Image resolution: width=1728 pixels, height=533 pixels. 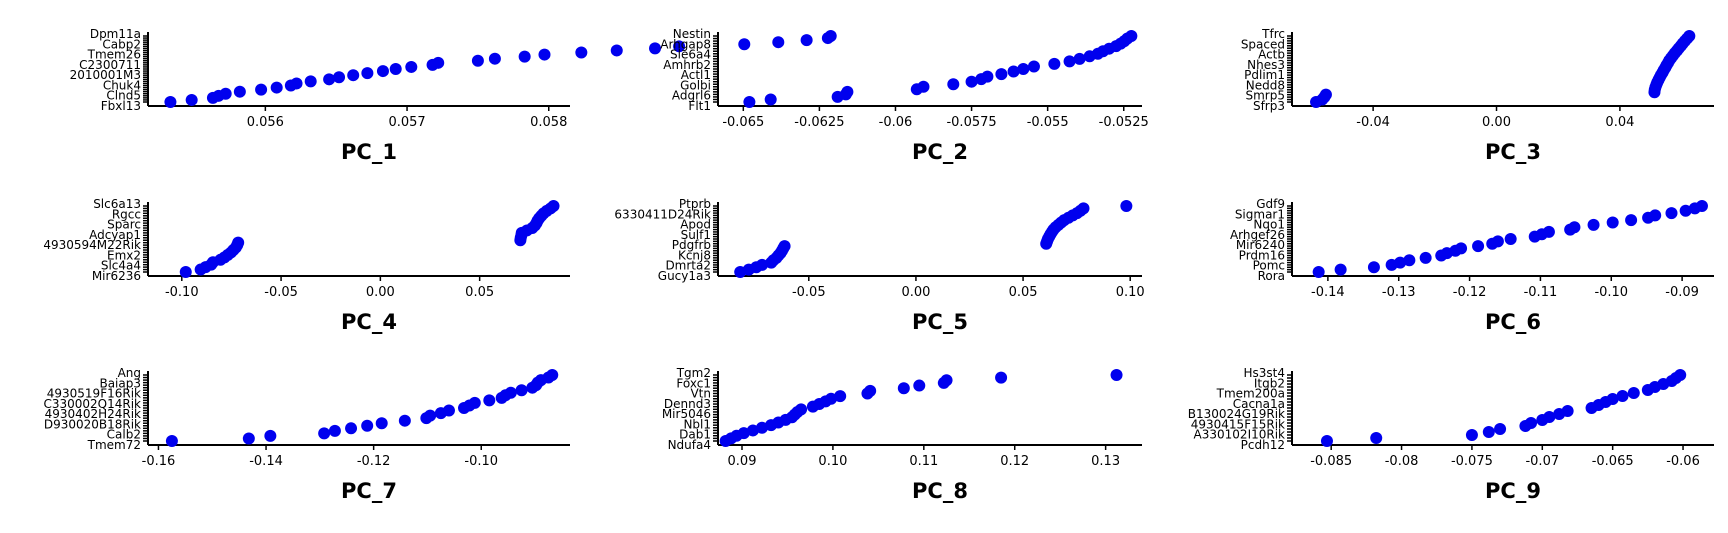 I want to click on gene-label: Tgm2, so click(x=693, y=373).